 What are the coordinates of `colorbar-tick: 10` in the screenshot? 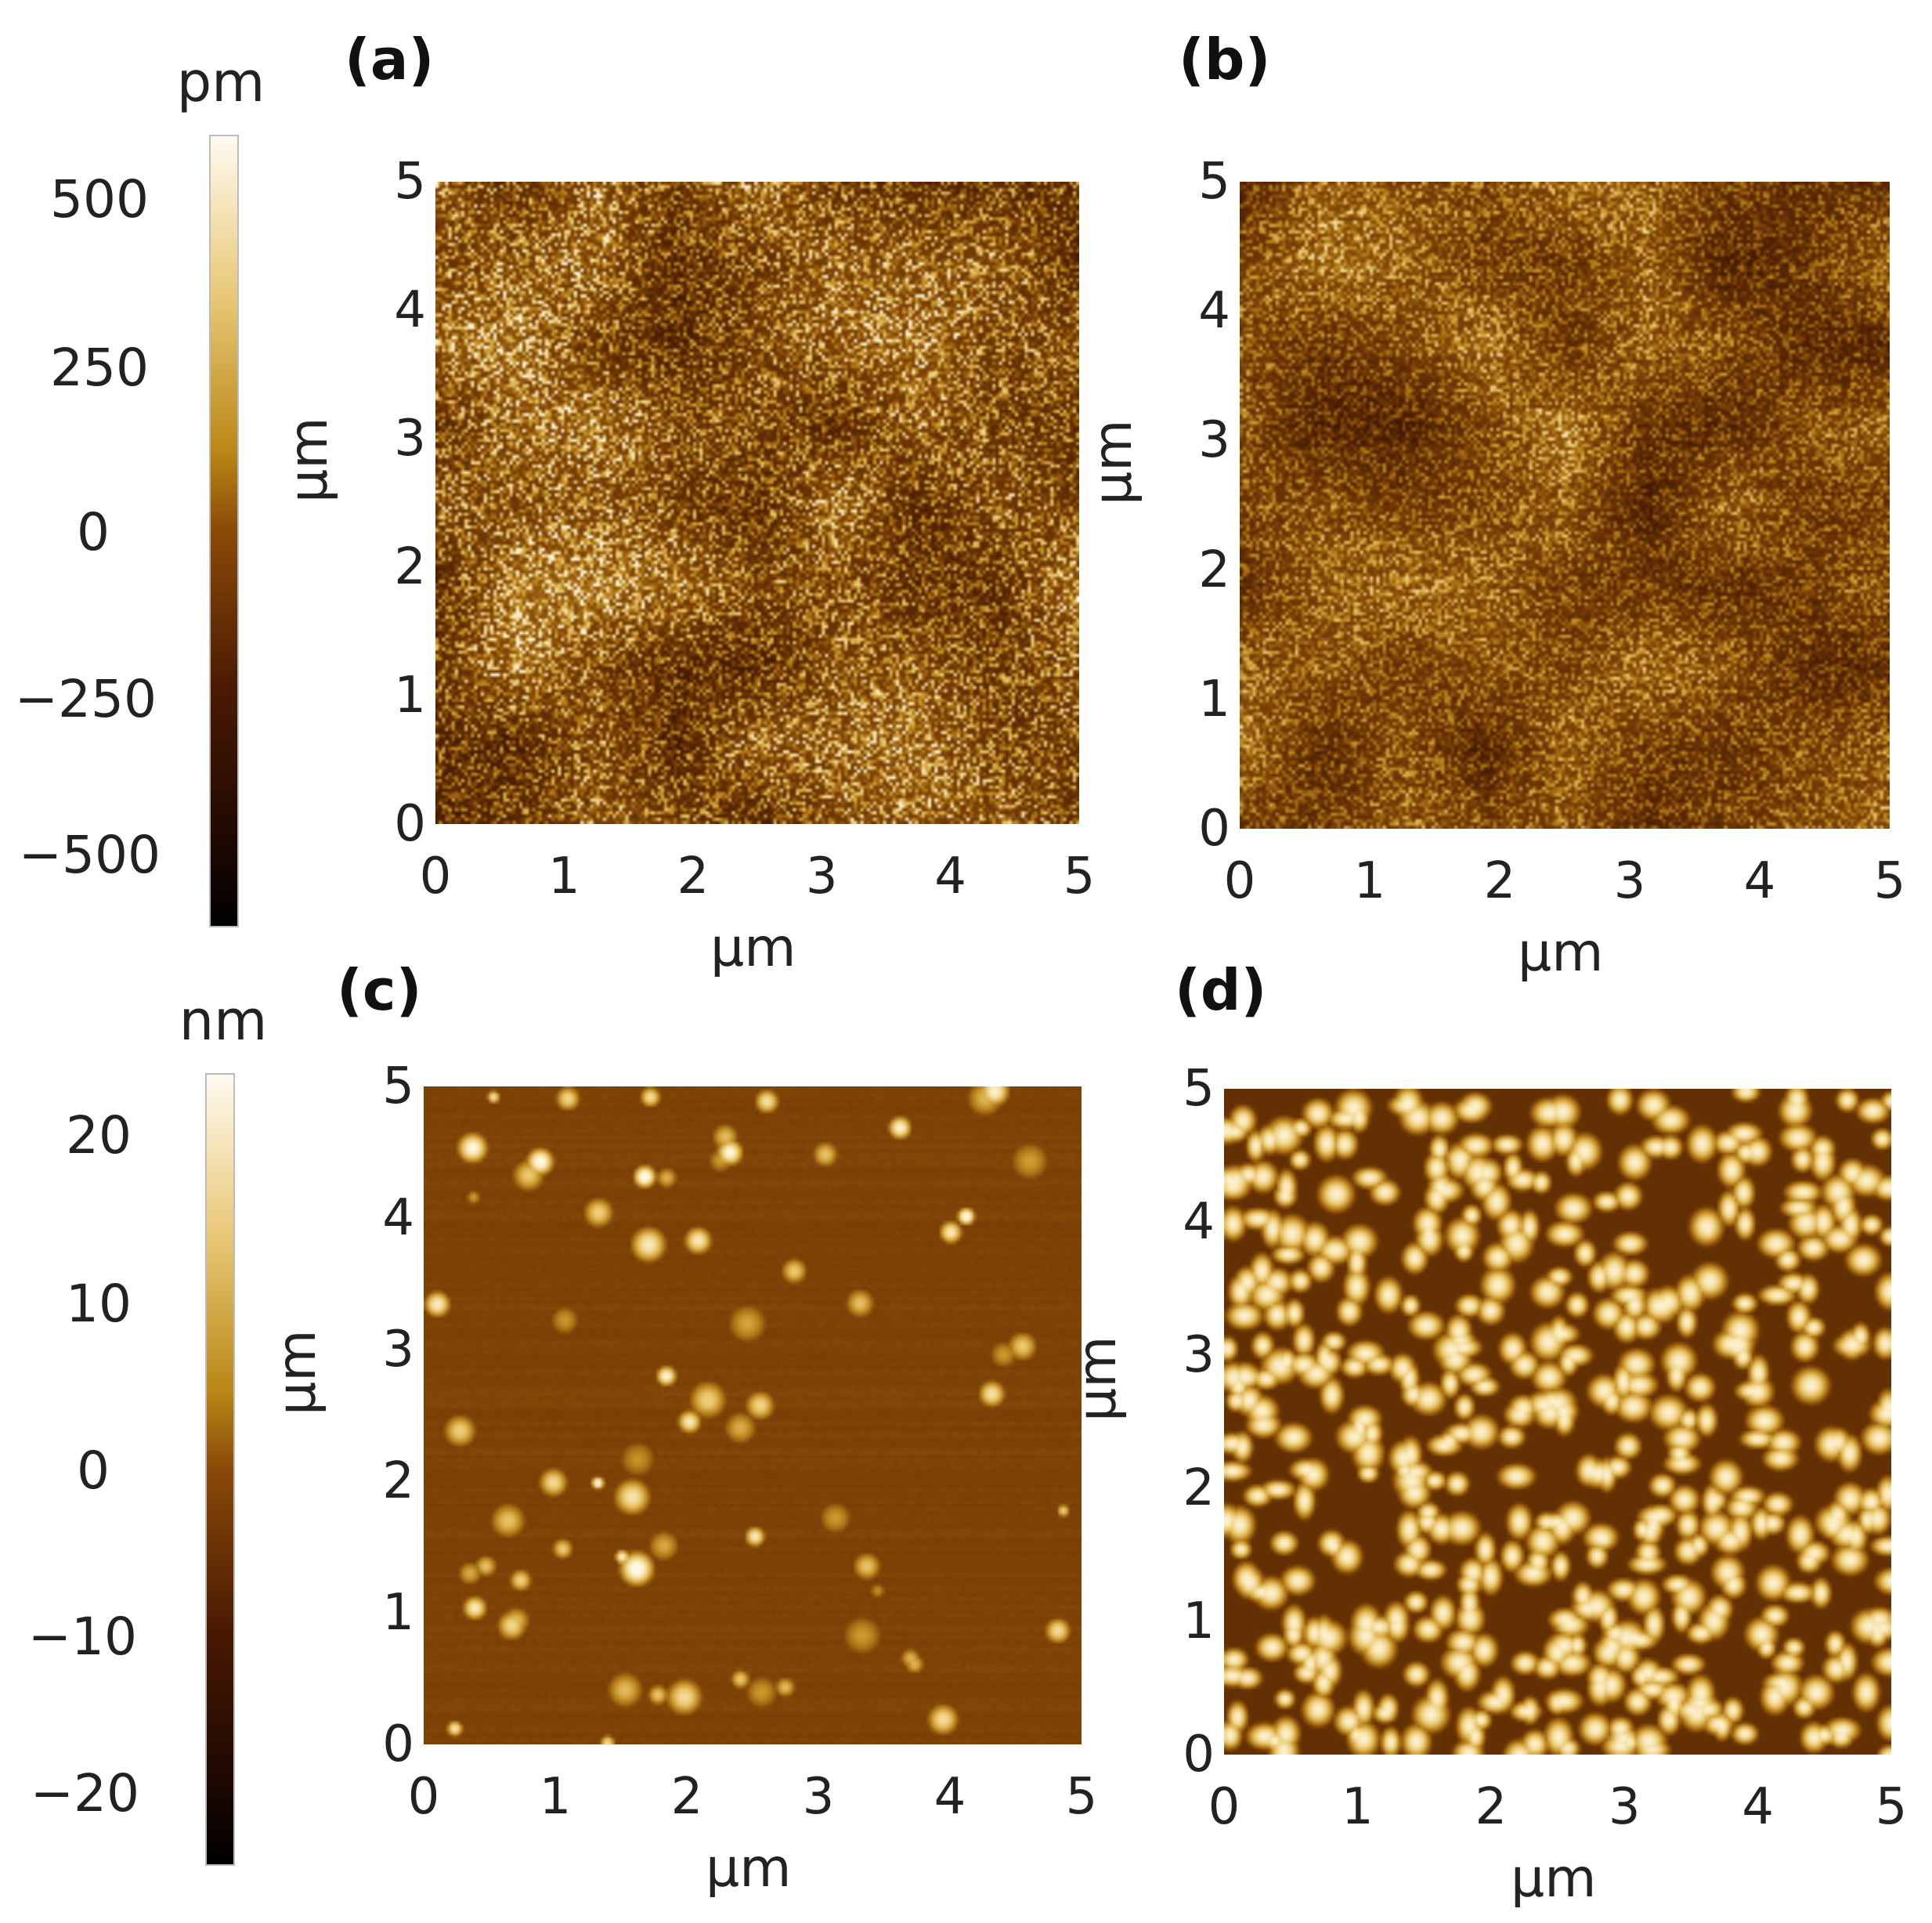 It's located at (99, 1304).